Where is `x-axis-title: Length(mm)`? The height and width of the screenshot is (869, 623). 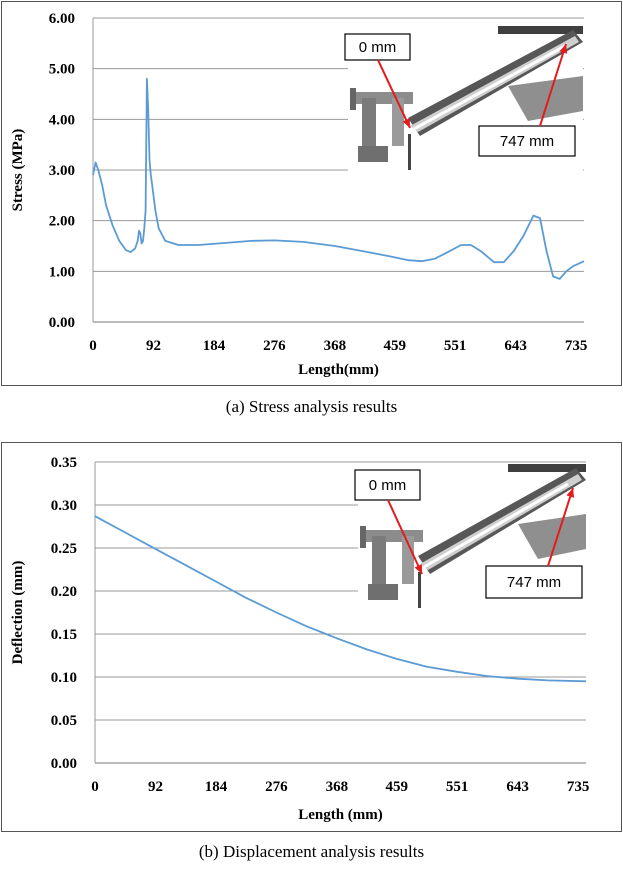
x-axis-title: Length(mm) is located at coordinates (338, 370).